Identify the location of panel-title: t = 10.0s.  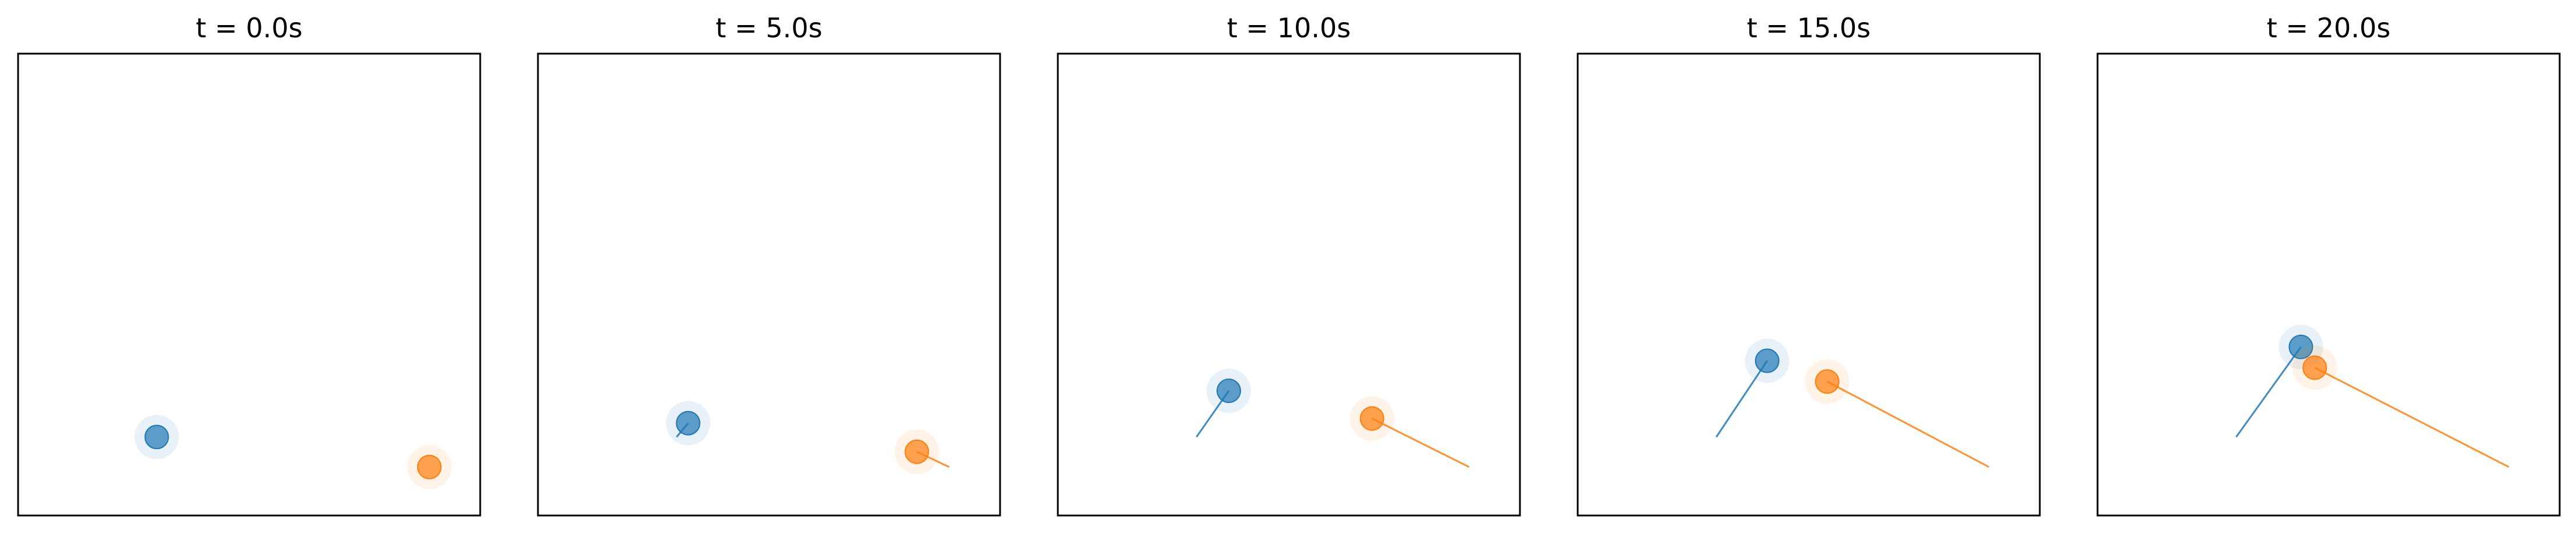
(1289, 28).